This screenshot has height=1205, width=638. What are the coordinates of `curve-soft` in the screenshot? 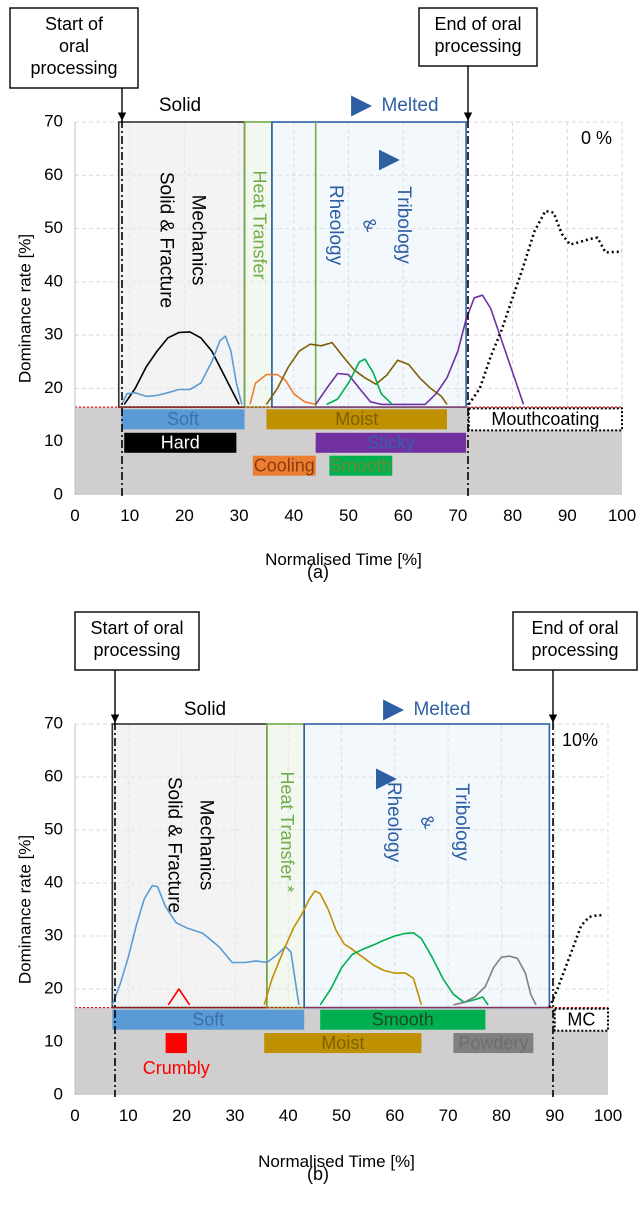 It's located at (205, 945).